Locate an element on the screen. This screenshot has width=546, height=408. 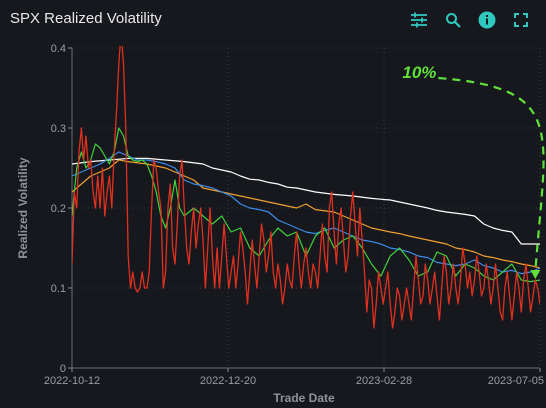
annotation: 10% is located at coordinates (473, 171).